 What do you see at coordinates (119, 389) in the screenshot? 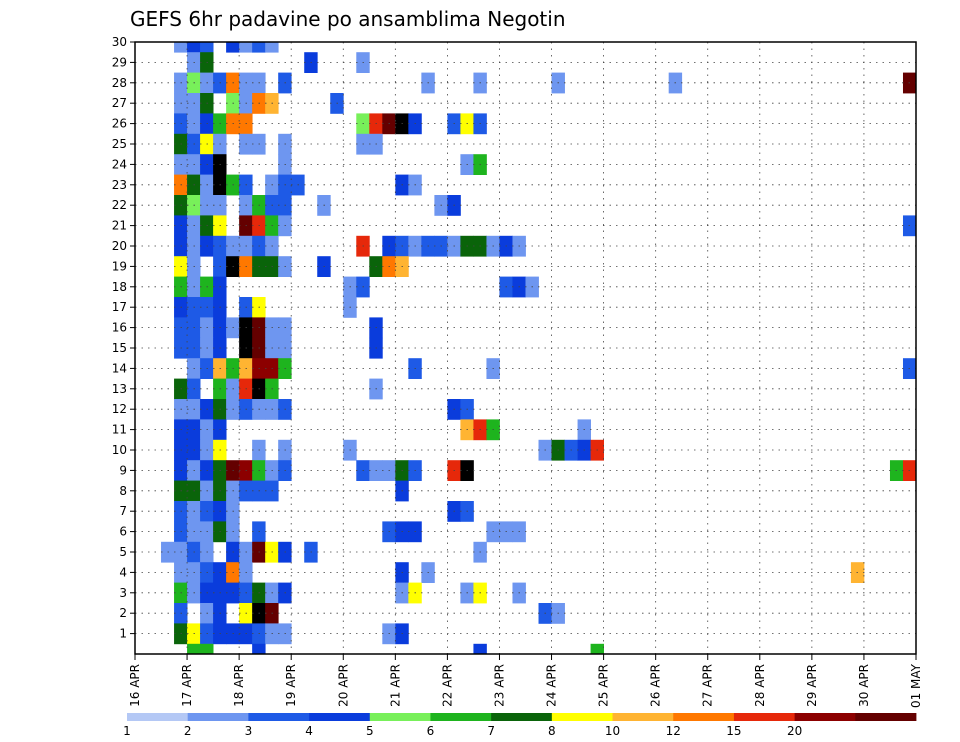
I see `y-tick-label: 13` at bounding box center [119, 389].